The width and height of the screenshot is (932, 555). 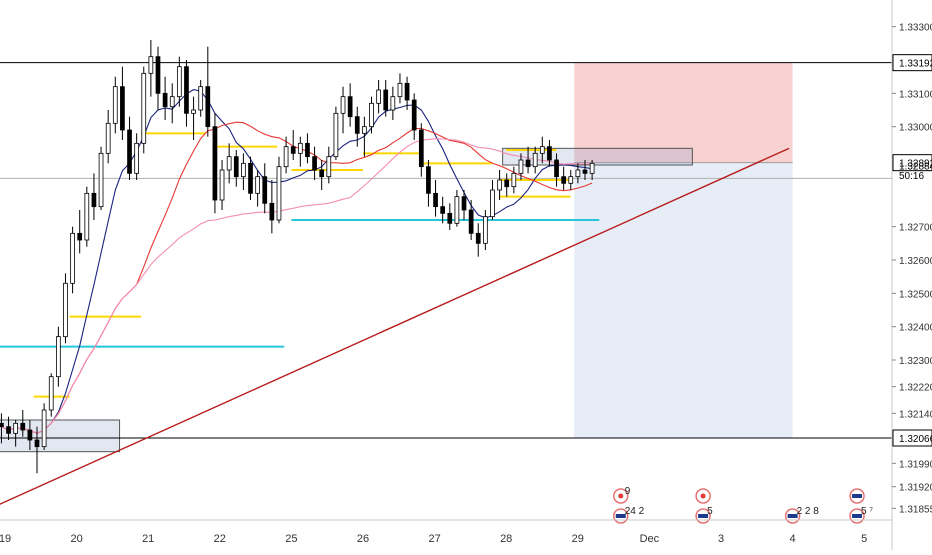 I want to click on y-tick-label-5: 1.32500, so click(x=915, y=294).